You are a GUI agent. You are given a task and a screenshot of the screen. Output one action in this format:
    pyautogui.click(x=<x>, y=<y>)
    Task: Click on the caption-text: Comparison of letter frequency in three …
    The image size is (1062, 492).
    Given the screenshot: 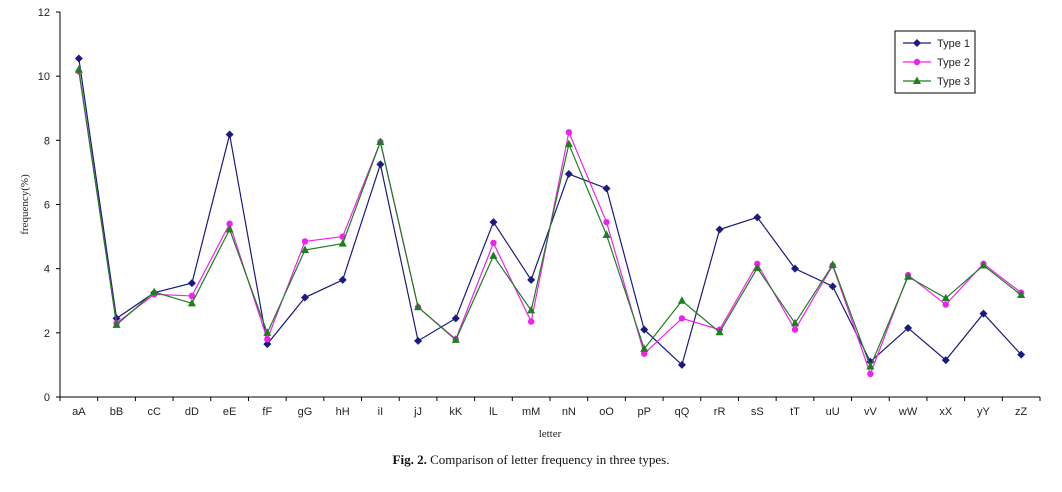 What is the action you would take?
    pyautogui.click(x=550, y=459)
    